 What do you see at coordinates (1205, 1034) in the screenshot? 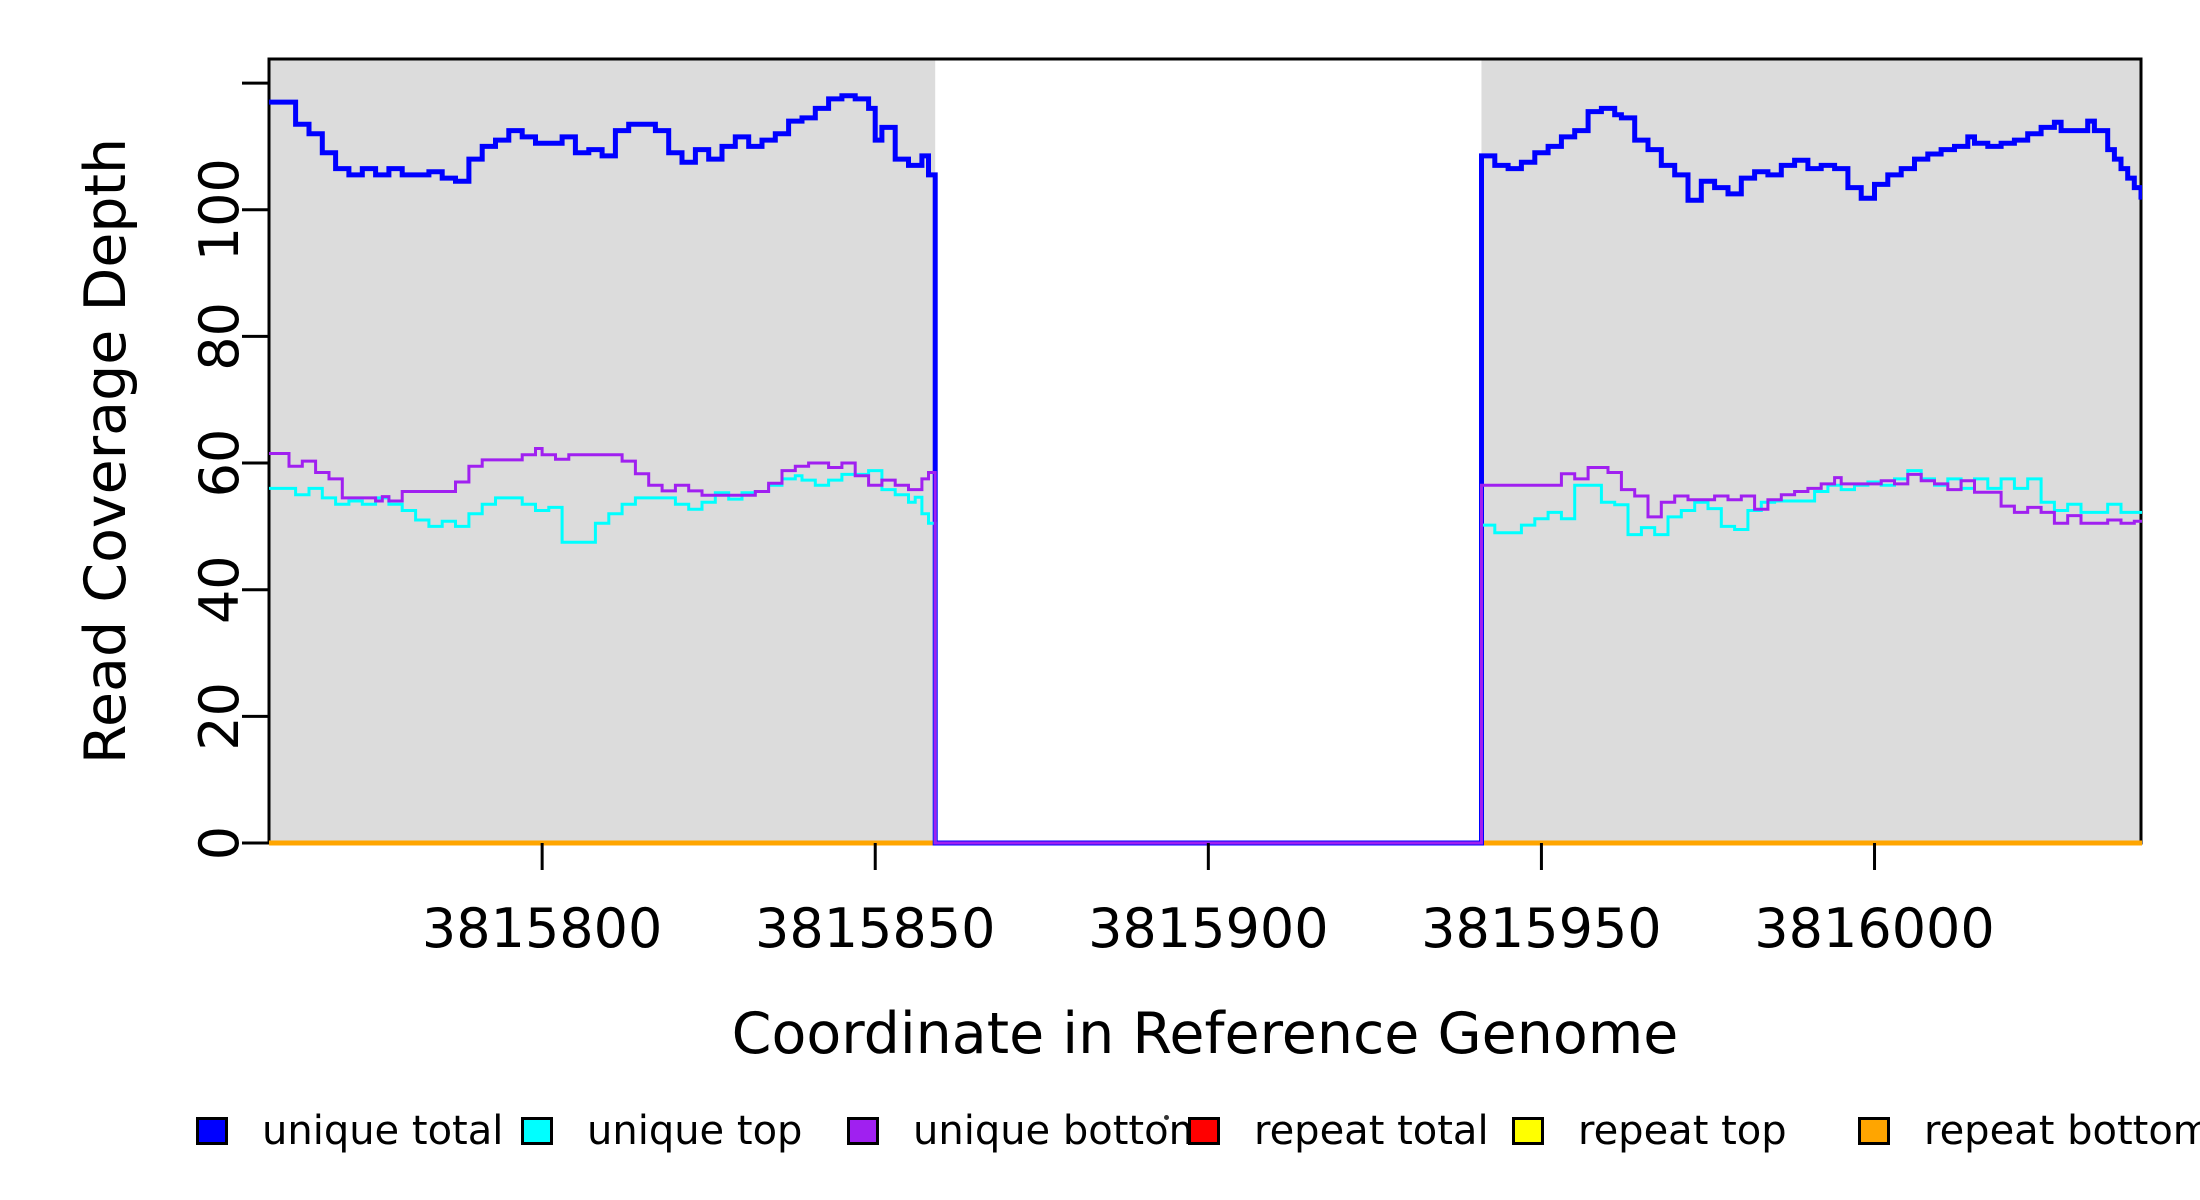
I see `x-axis-title: Coordinate in Reference Genome` at bounding box center [1205, 1034].